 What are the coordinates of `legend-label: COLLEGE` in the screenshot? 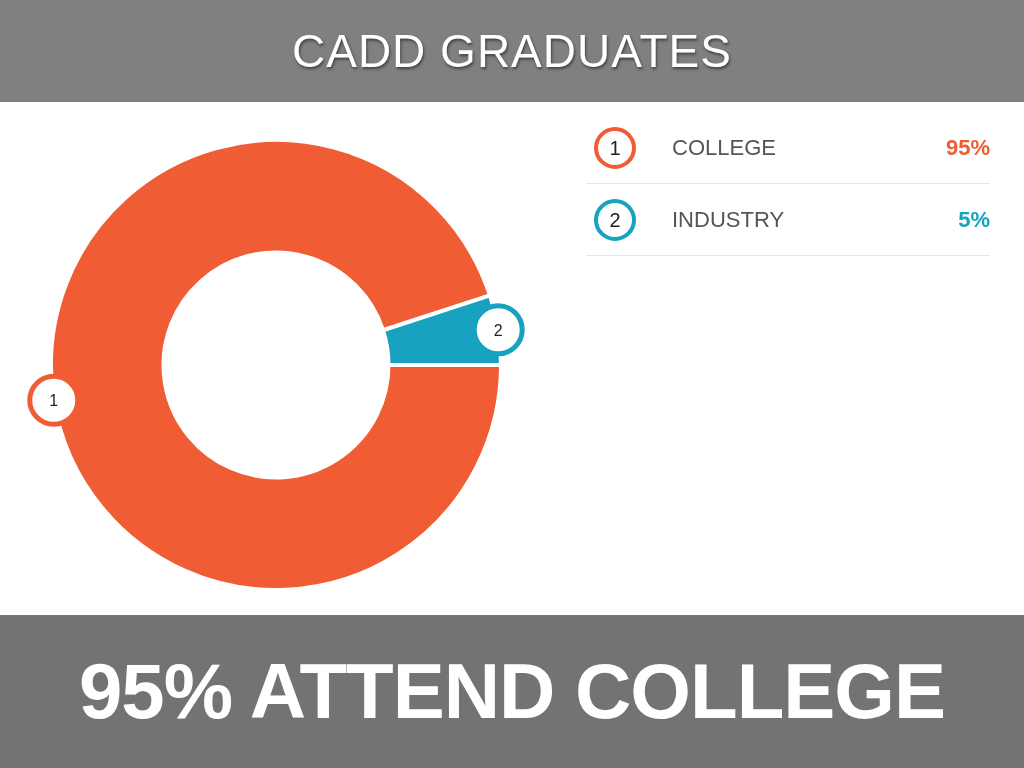 It's located at (724, 147).